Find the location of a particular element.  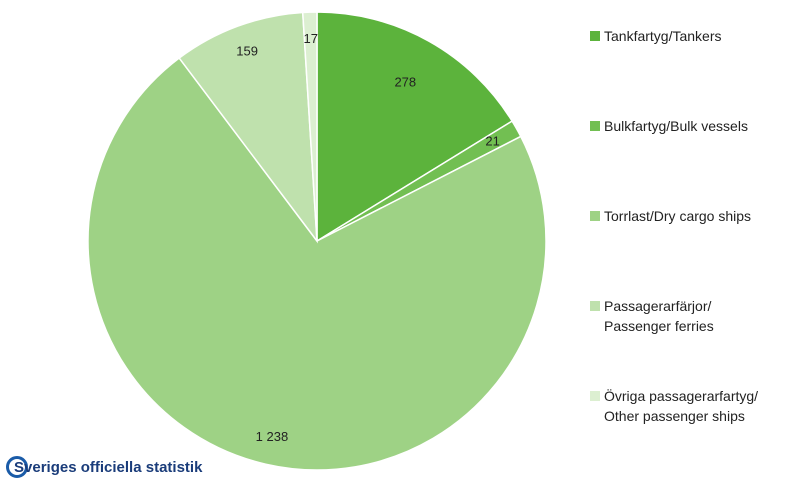

data-label: 159 is located at coordinates (247, 50).